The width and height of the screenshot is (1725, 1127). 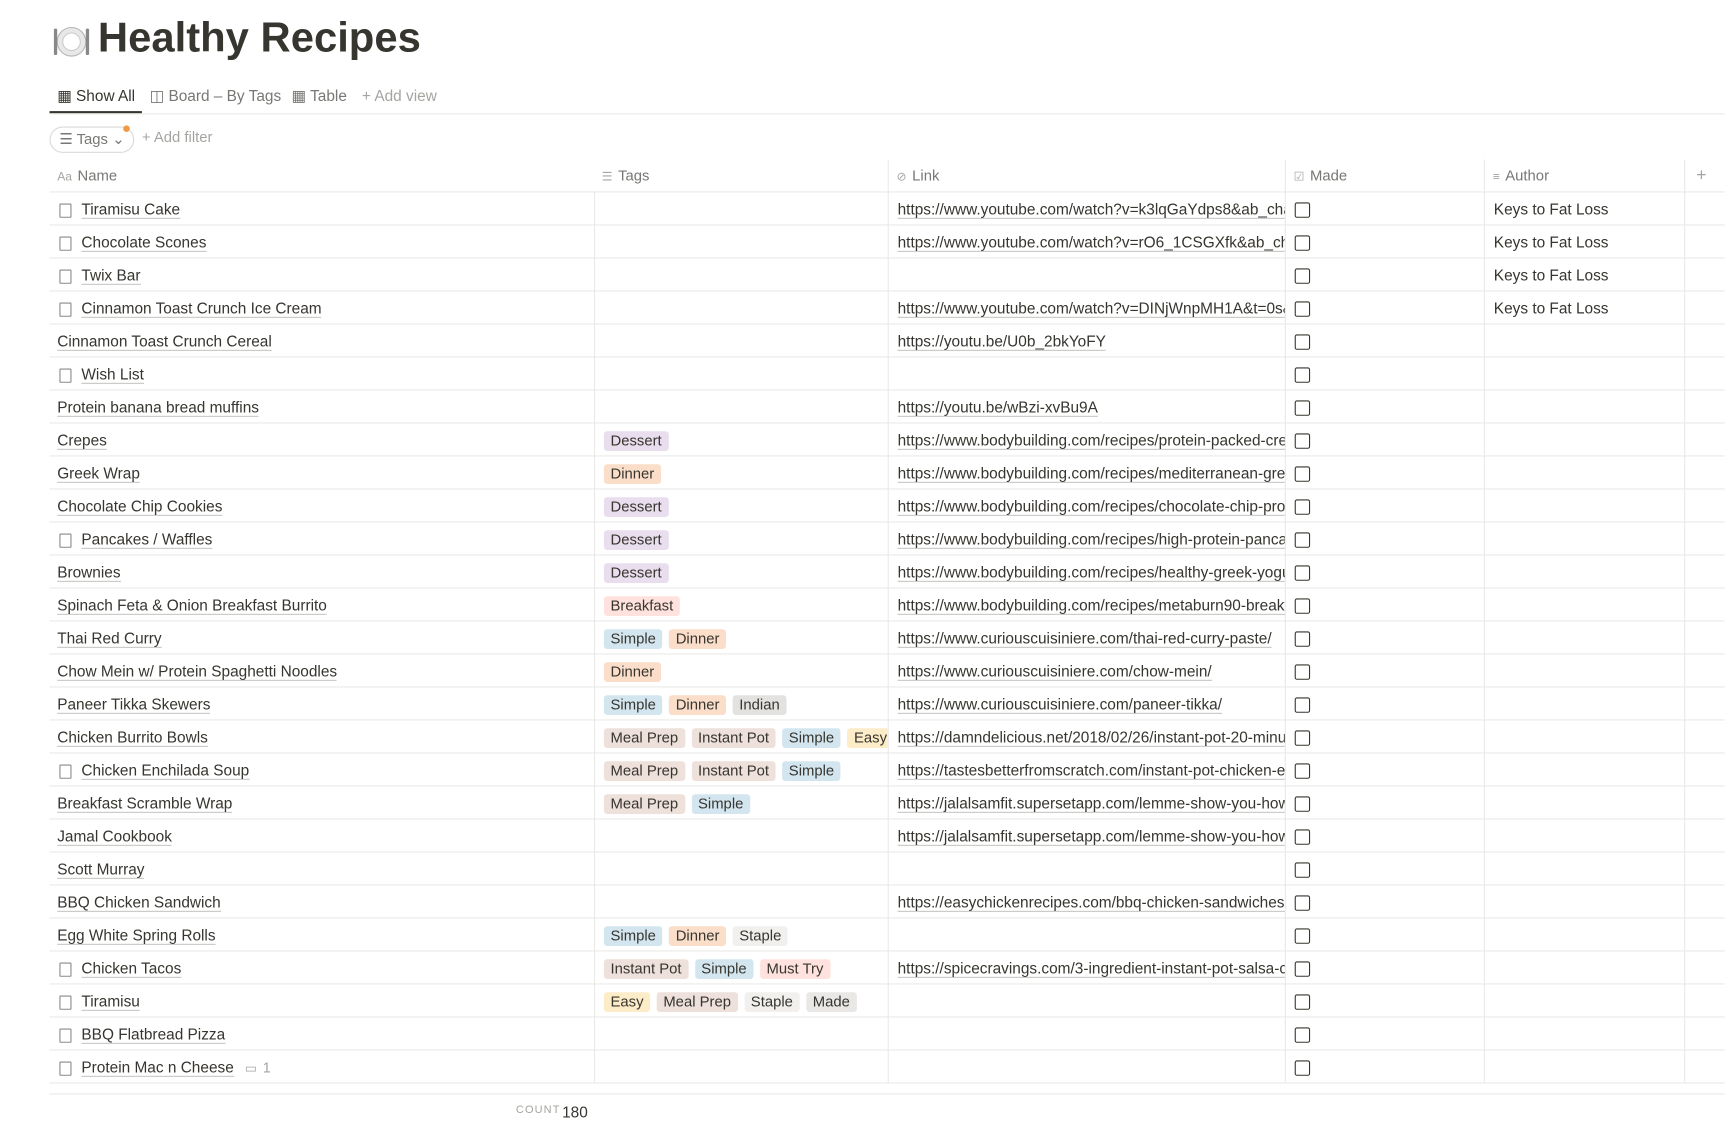 What do you see at coordinates (92, 139) in the screenshot?
I see `filter-pill: ☰ Tags ⌄` at bounding box center [92, 139].